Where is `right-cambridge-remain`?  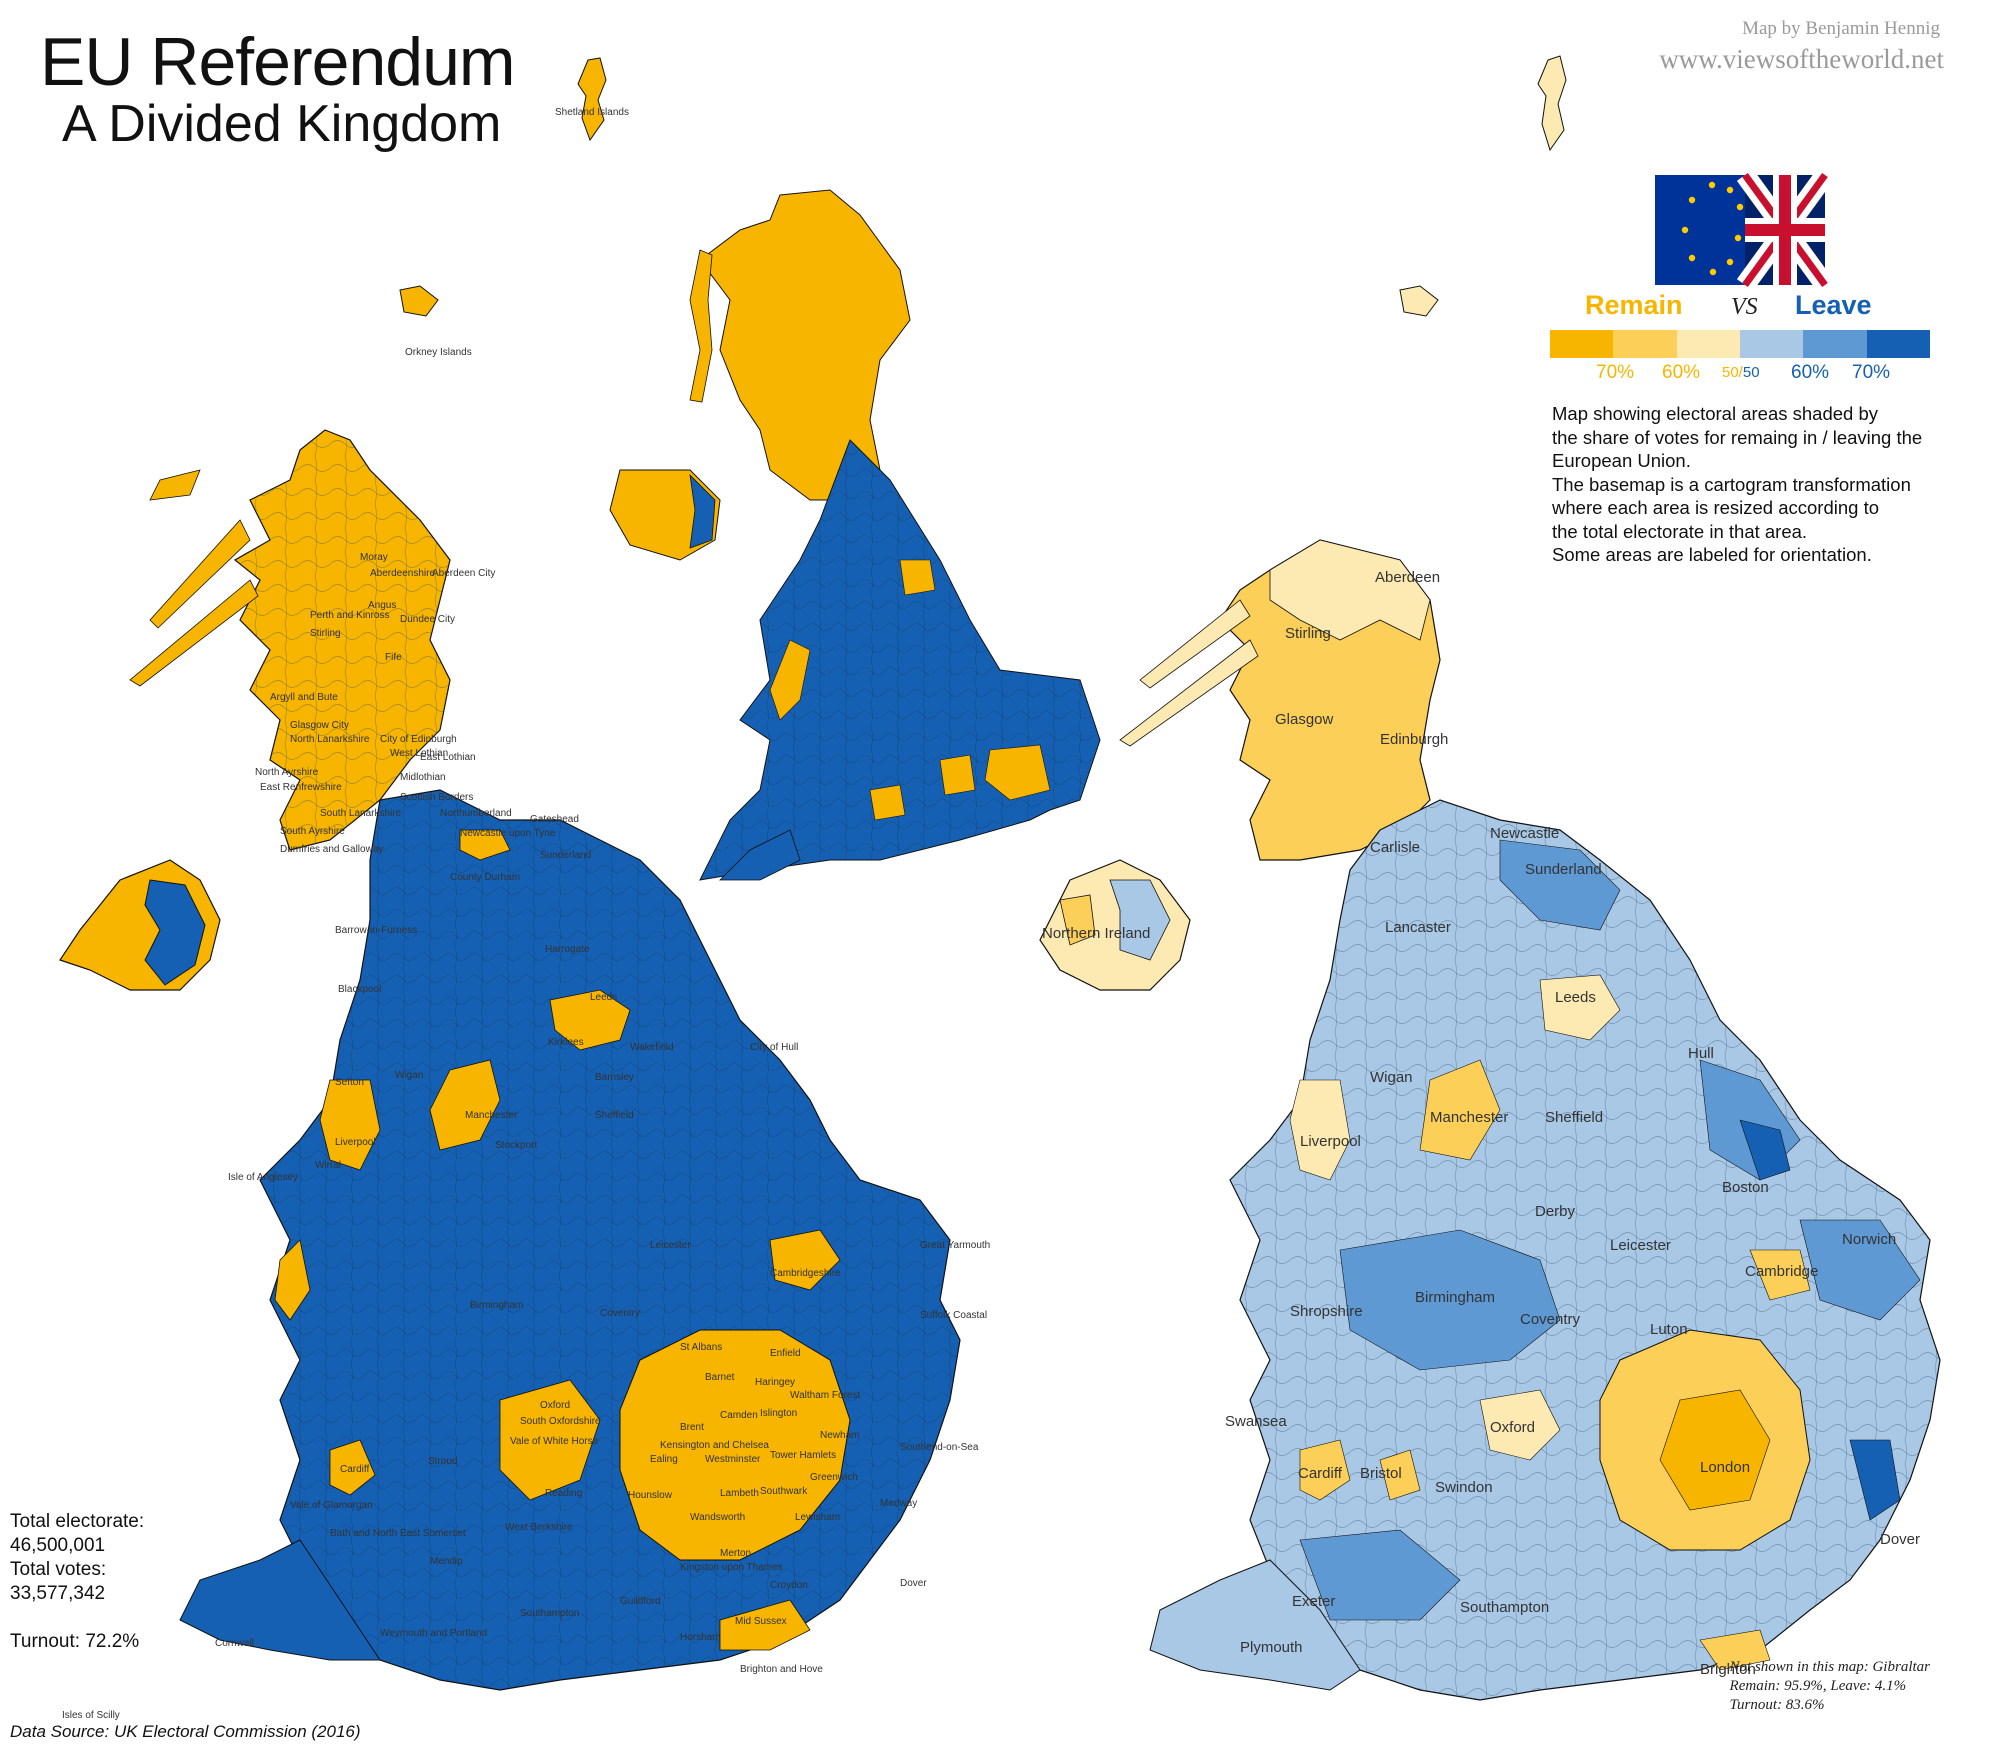 right-cambridge-remain is located at coordinates (1780, 1275).